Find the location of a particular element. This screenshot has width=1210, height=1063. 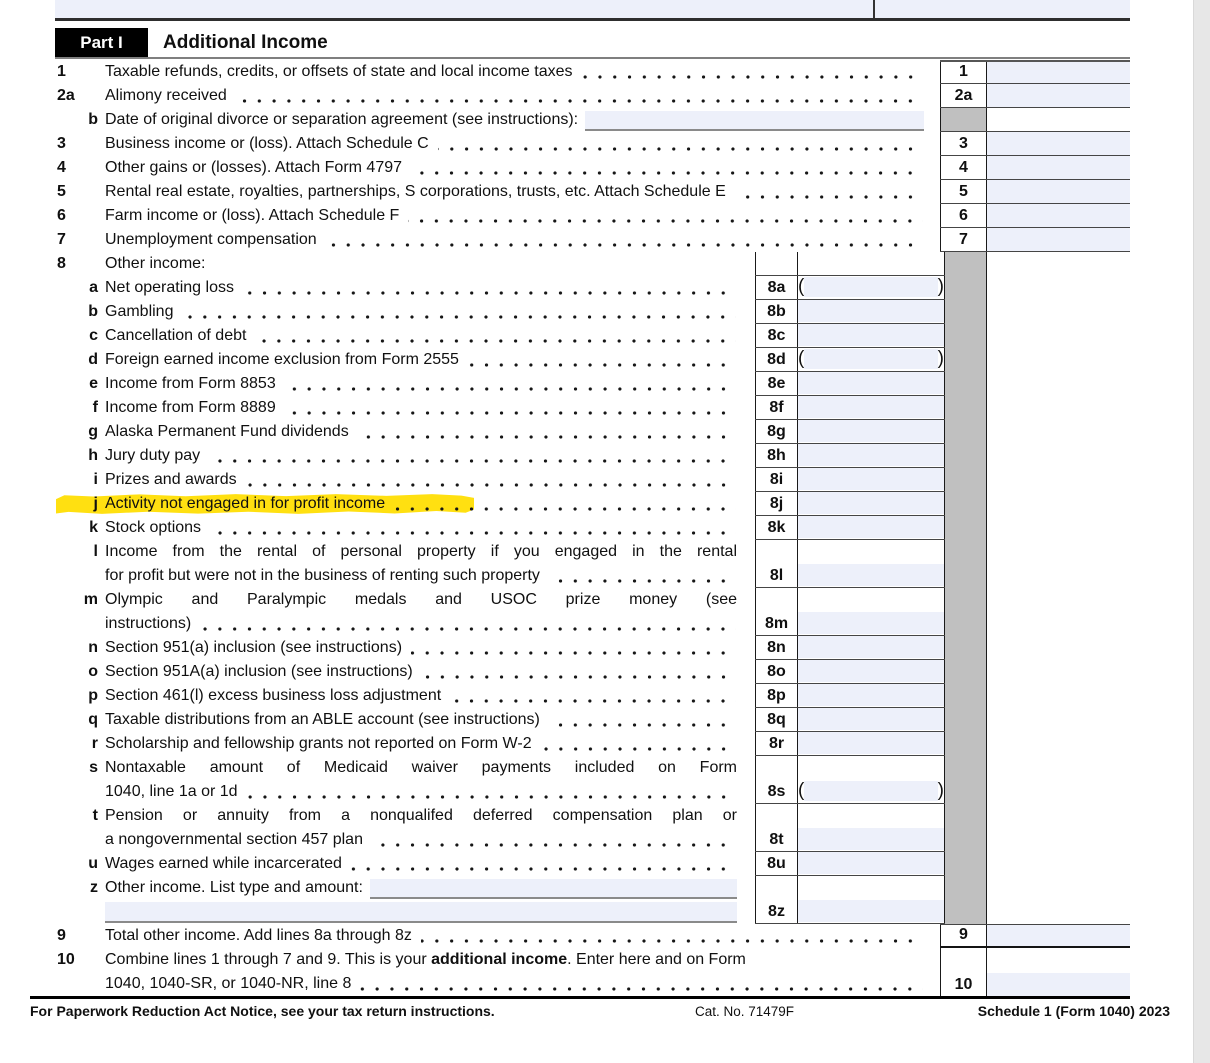

amount-cell-8a: () is located at coordinates (871, 287).